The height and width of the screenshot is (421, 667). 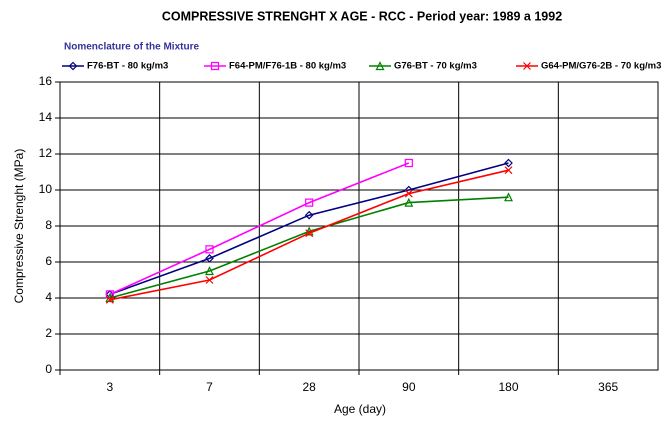 I want to click on y-tick-label: 14, so click(x=46, y=117).